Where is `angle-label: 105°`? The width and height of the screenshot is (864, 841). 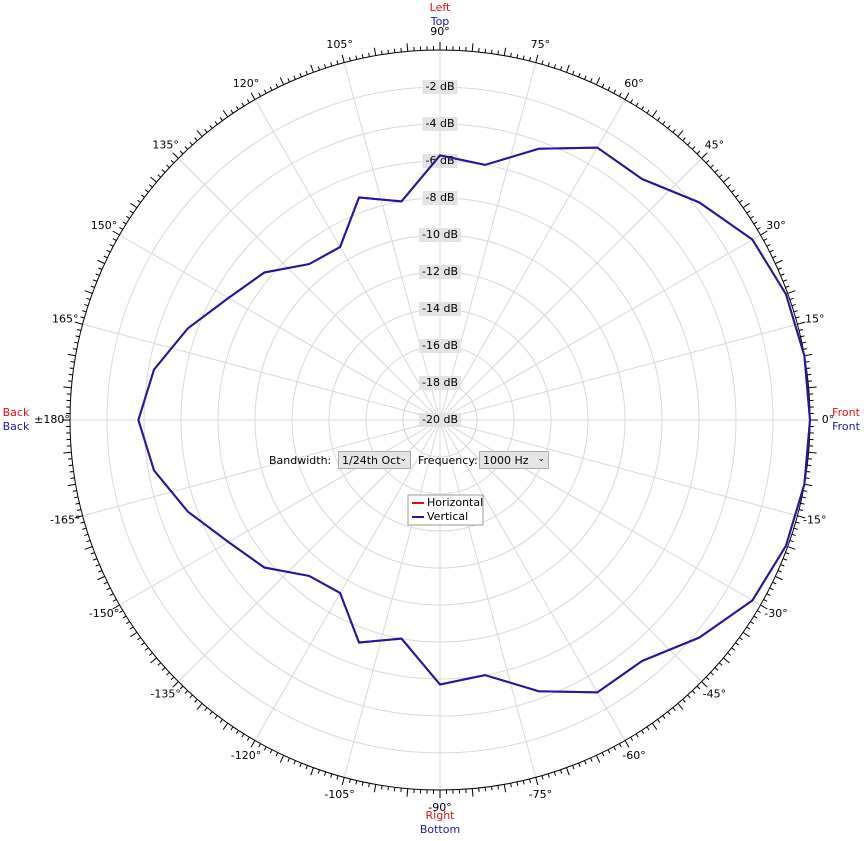 angle-label: 105° is located at coordinates (339, 44).